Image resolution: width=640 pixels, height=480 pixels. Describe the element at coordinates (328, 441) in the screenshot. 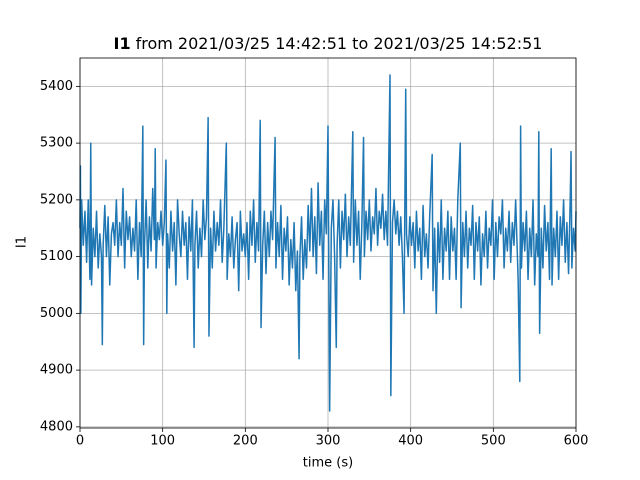

I see `x-tick-label: 300` at that location.